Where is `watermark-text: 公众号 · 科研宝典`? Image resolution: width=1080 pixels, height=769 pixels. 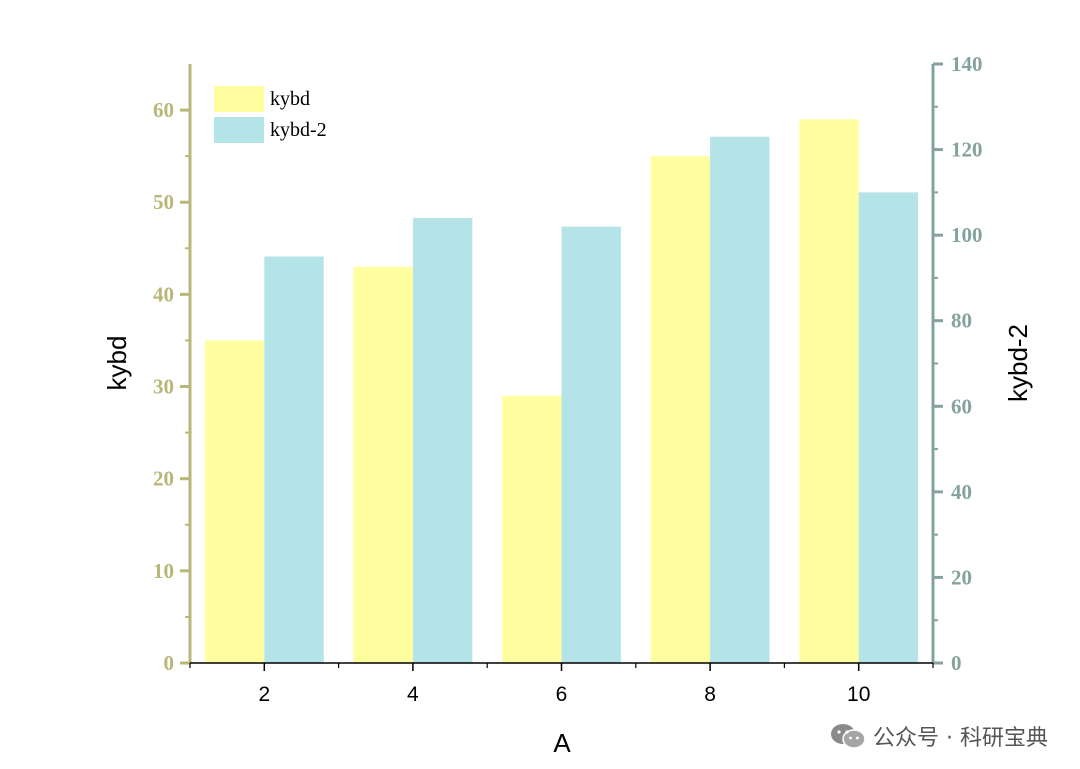 watermark-text: 公众号 · 科研宝典 is located at coordinates (960, 738).